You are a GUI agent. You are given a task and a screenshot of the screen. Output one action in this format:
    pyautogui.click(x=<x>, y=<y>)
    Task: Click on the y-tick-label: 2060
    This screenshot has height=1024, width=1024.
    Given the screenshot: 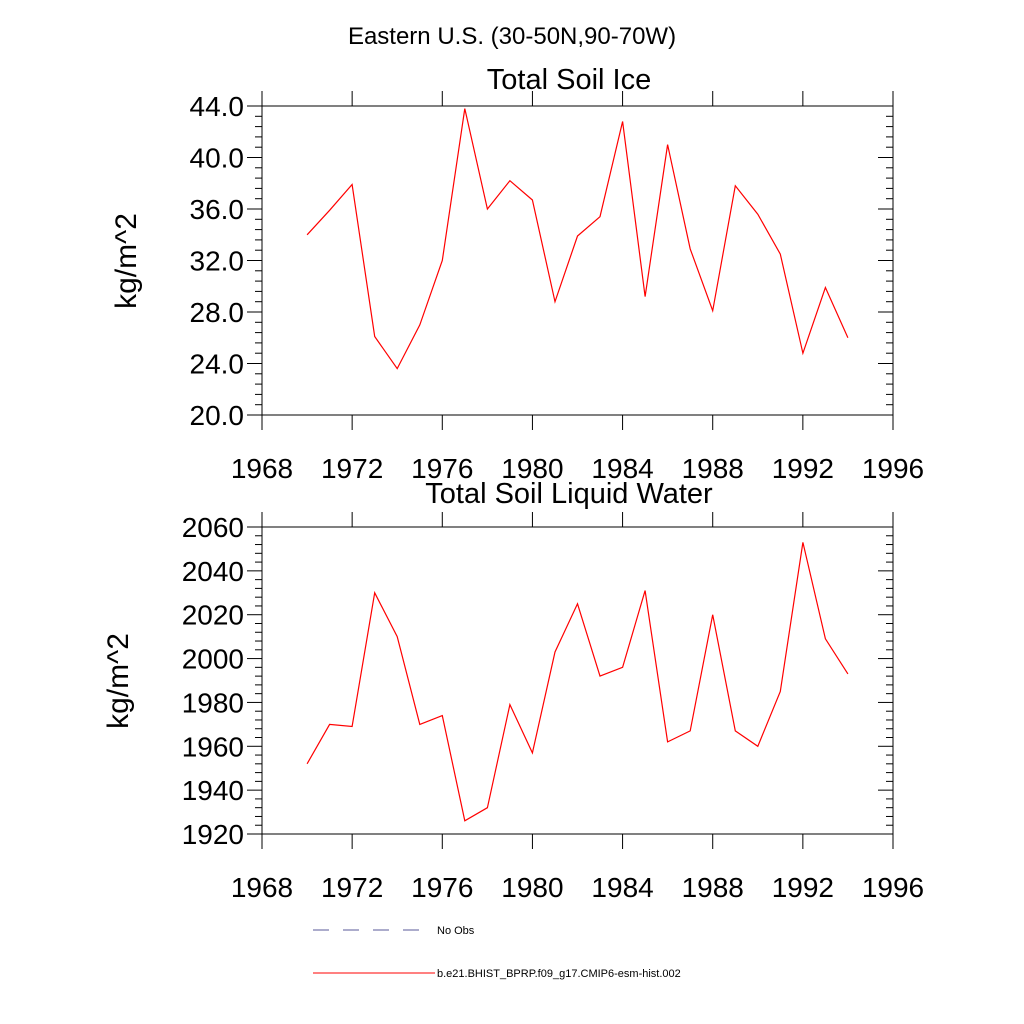 What is the action you would take?
    pyautogui.click(x=213, y=527)
    